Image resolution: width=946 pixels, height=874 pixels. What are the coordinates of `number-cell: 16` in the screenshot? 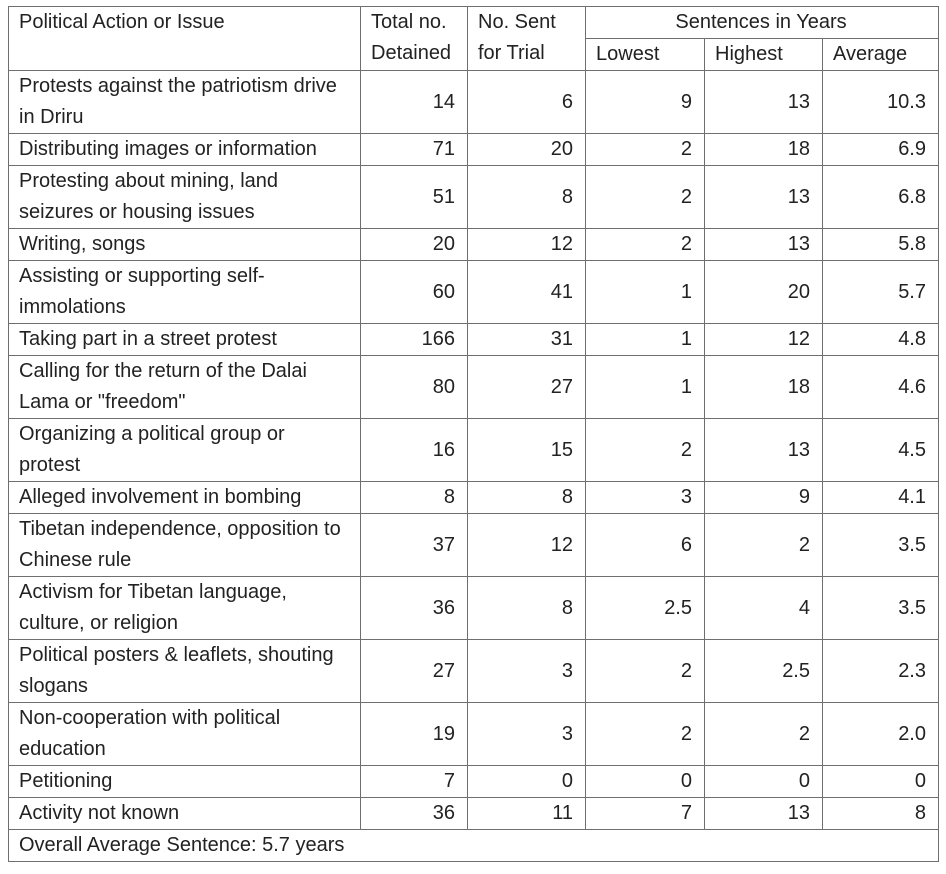 It's located at (414, 450).